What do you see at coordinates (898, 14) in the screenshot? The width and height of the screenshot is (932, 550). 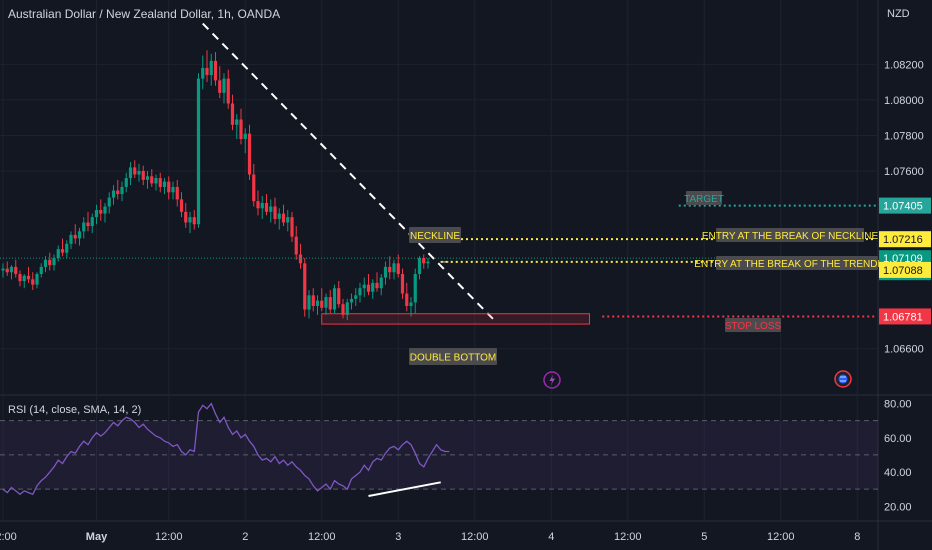 I see `currency-label: NZD` at bounding box center [898, 14].